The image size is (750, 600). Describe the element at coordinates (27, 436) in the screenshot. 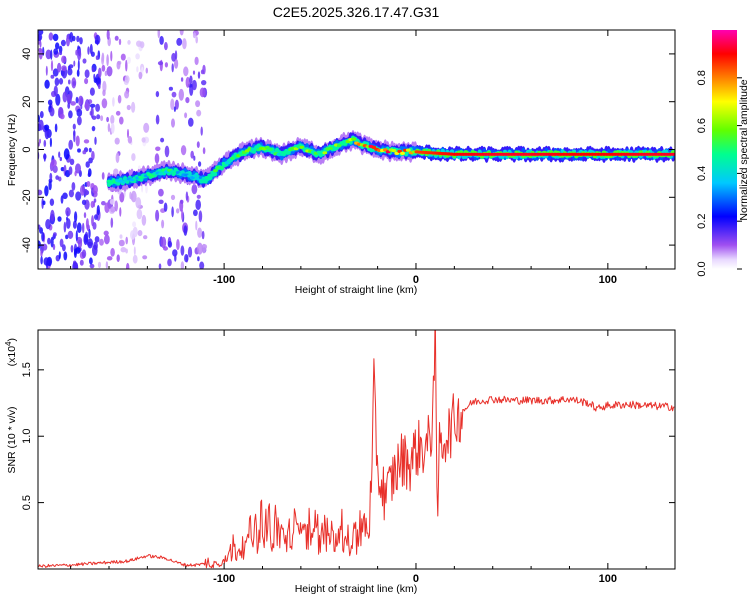

I see `y-tick-label: 1.0` at that location.